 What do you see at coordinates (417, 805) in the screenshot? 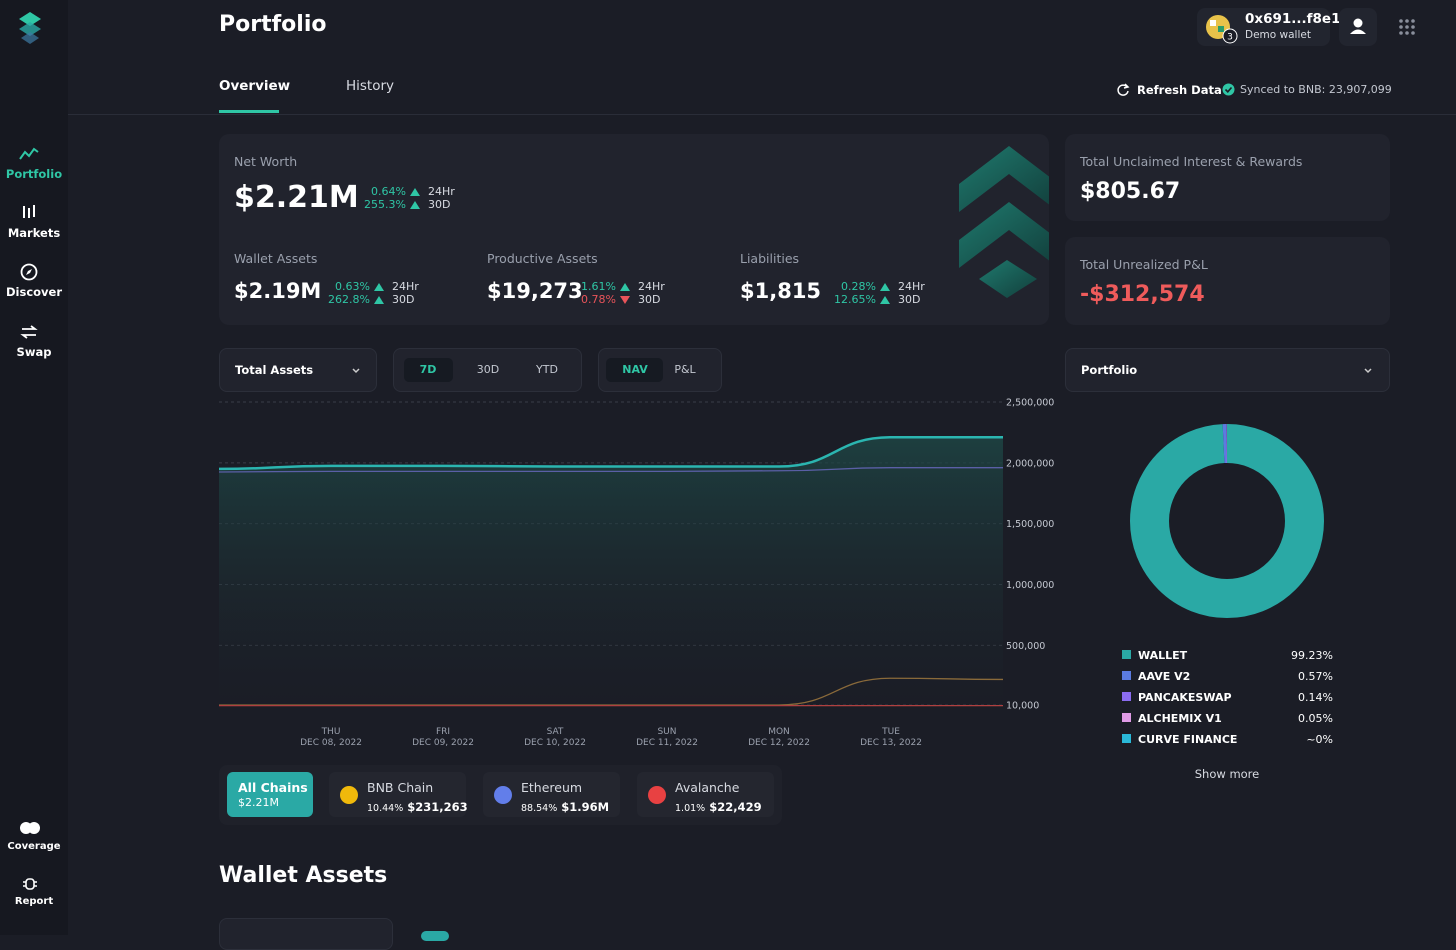
I see `chain-detail: 10.44% $231,263` at bounding box center [417, 805].